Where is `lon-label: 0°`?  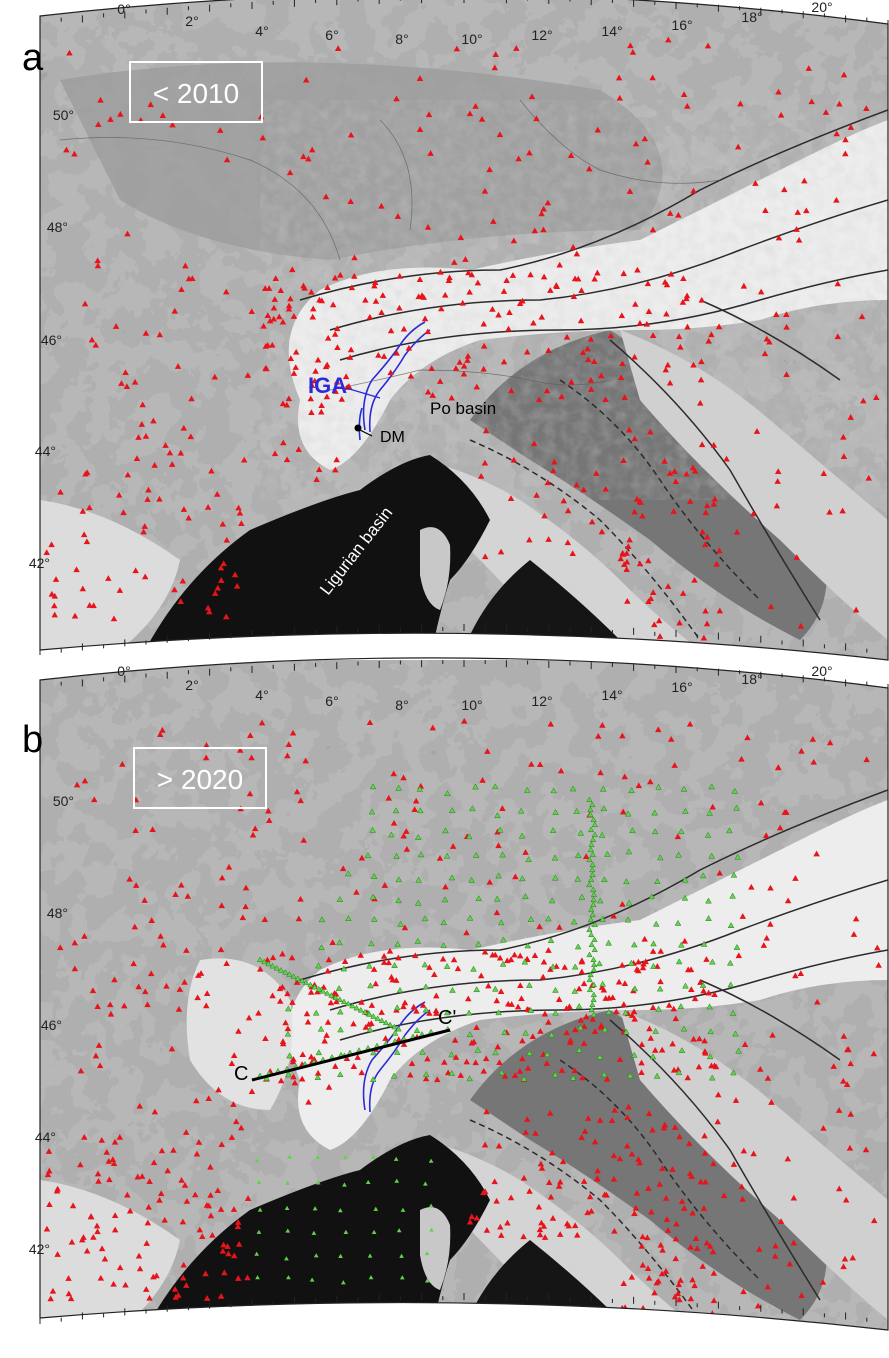
lon-label: 0° is located at coordinates (123, 671).